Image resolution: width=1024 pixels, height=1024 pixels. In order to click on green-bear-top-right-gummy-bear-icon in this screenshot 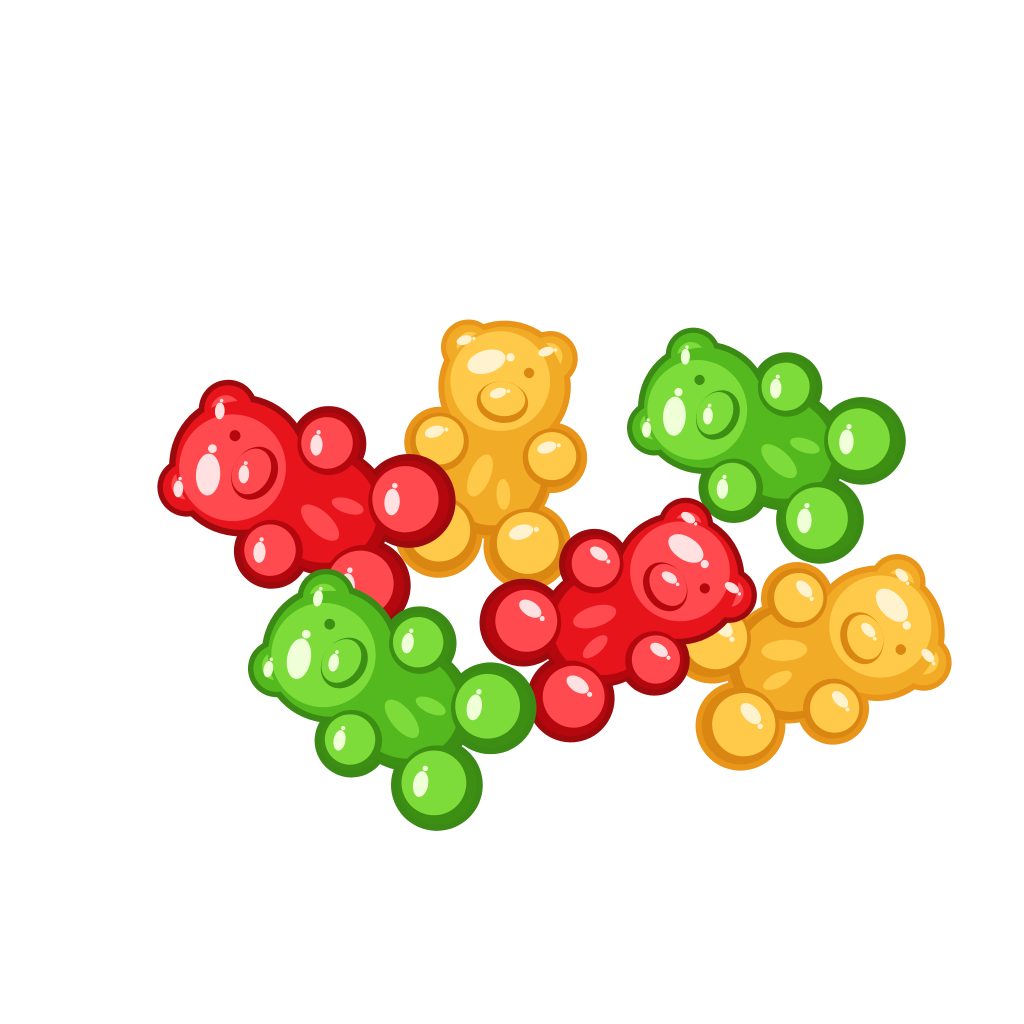, I will do `click(766, 445)`.